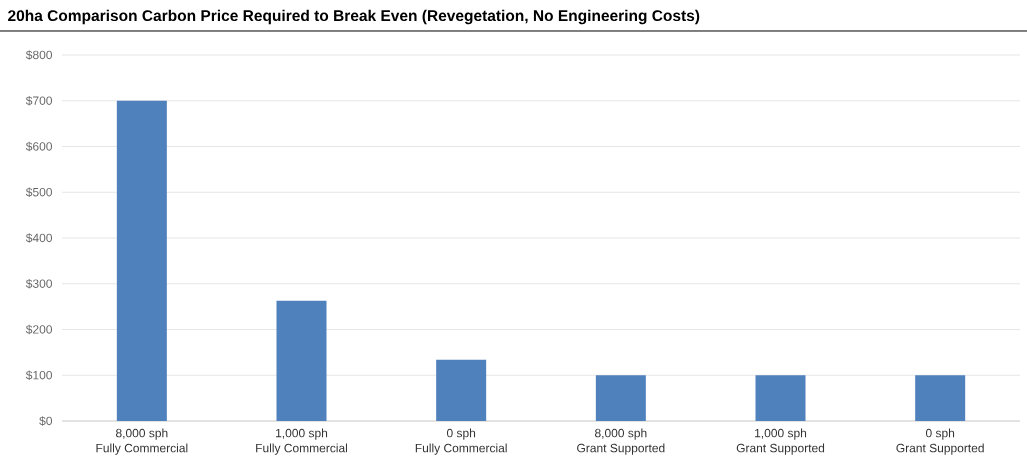  What do you see at coordinates (940, 441) in the screenshot?
I see `x-tick-label: 0 sph Grant Supported` at bounding box center [940, 441].